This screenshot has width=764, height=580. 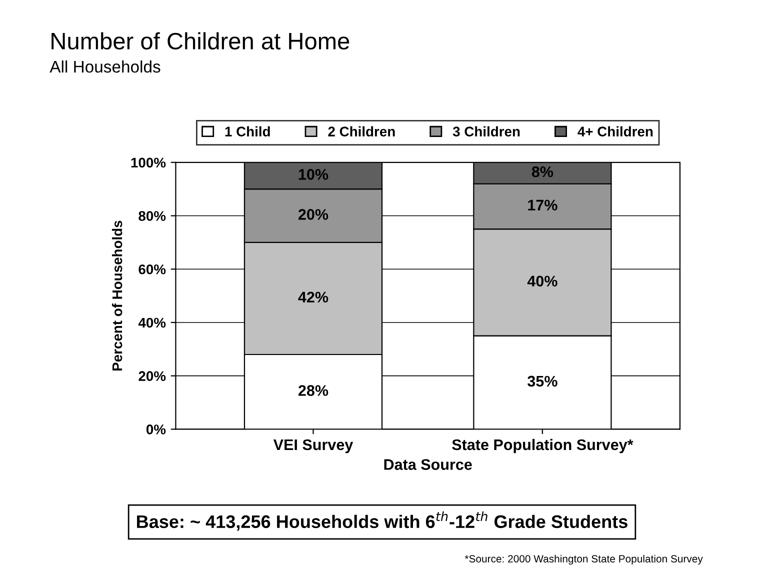 I want to click on y-tick-label: 40%, so click(x=152, y=323).